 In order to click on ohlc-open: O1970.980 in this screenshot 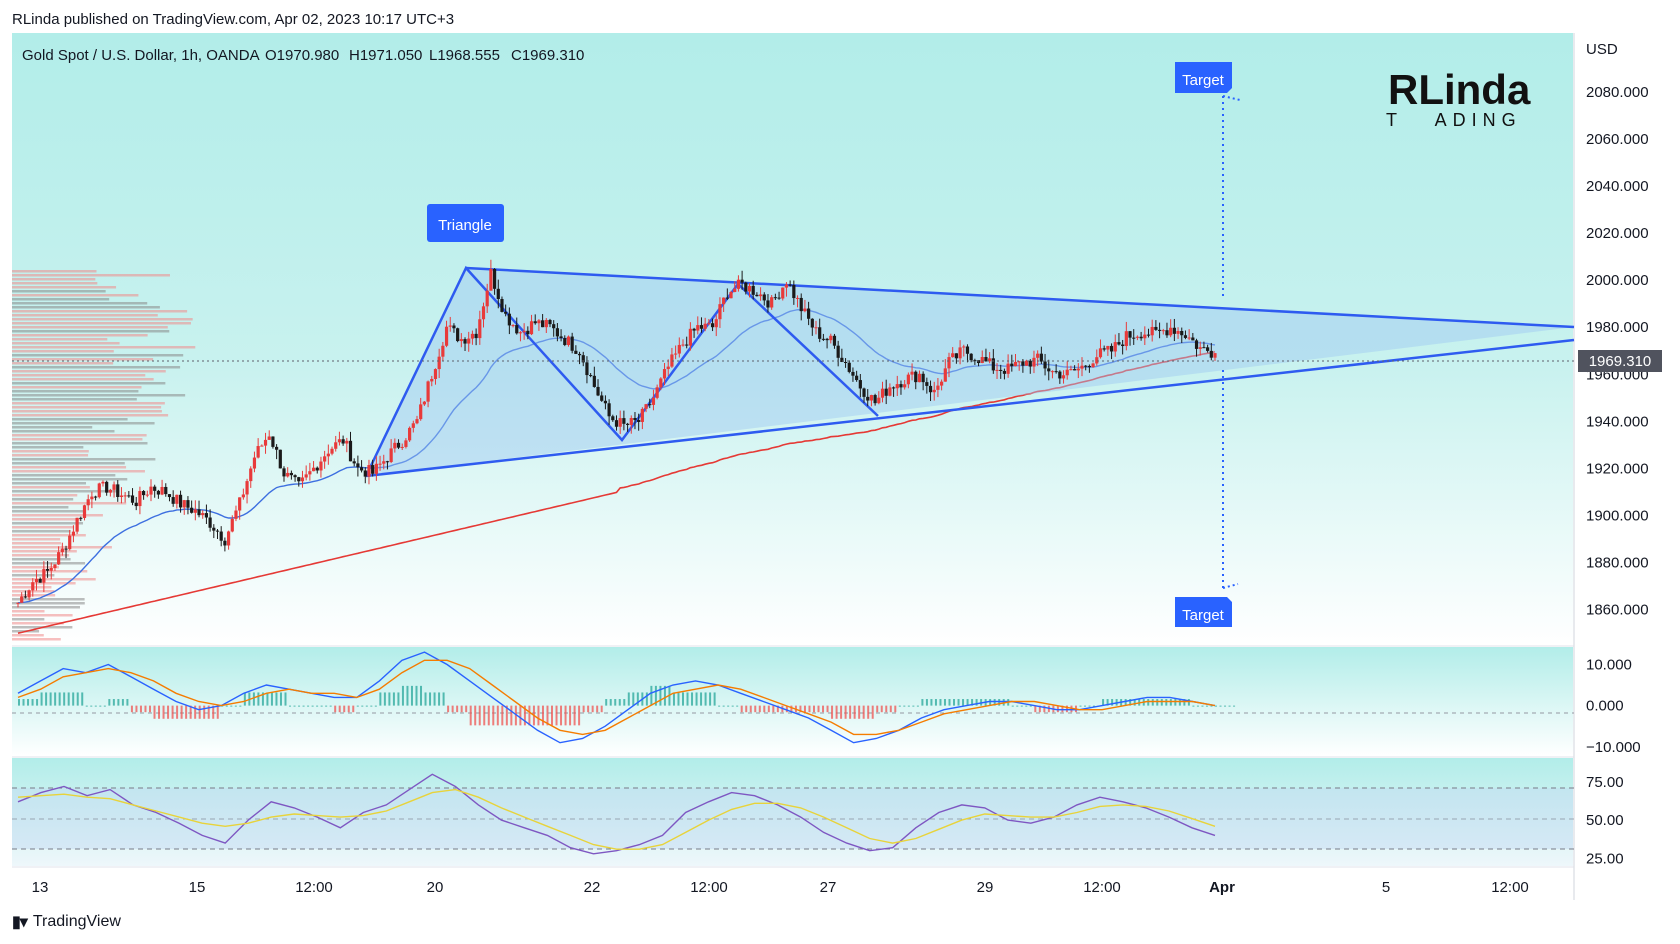, I will do `click(302, 55)`.